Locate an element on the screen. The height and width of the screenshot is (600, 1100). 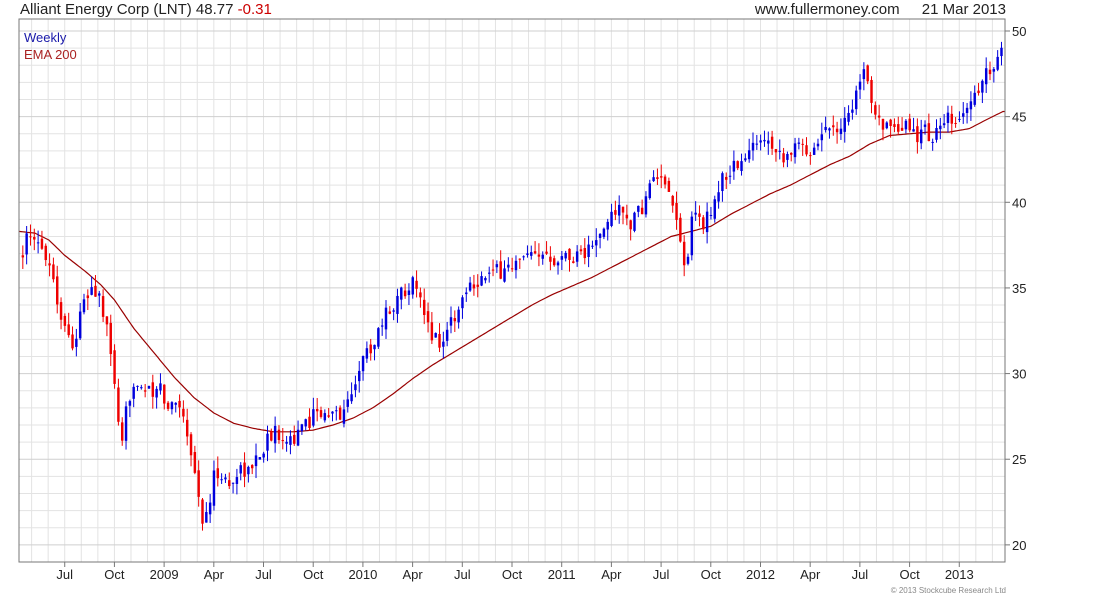
x-tick-label: 2013 is located at coordinates (959, 574).